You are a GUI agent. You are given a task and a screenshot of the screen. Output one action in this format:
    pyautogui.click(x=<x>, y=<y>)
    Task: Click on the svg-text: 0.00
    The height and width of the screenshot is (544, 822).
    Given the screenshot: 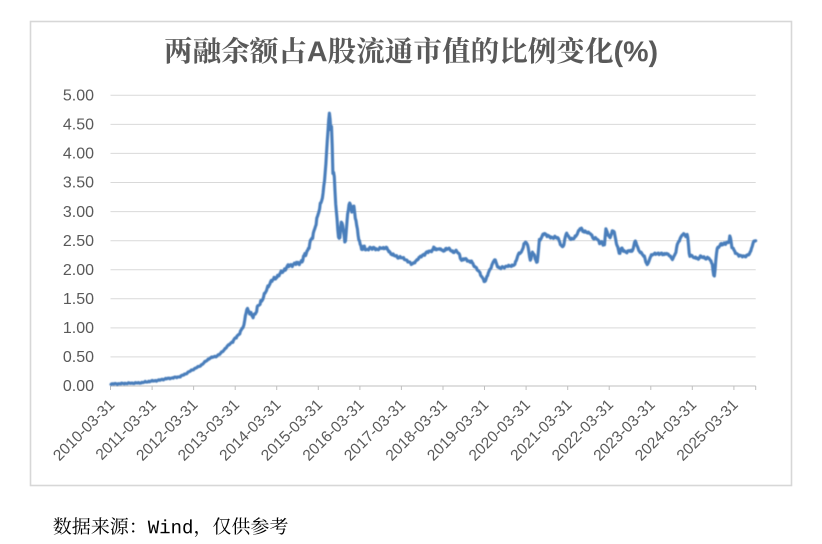 What is the action you would take?
    pyautogui.click(x=78, y=386)
    